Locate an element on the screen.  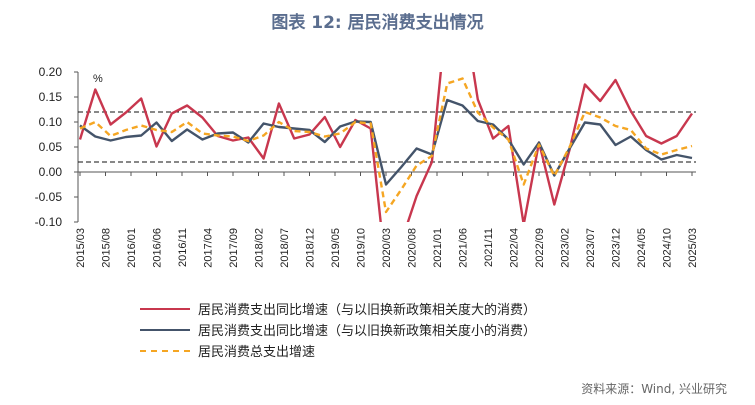
y-tick-label: 0.05 is located at coordinates (51, 147).